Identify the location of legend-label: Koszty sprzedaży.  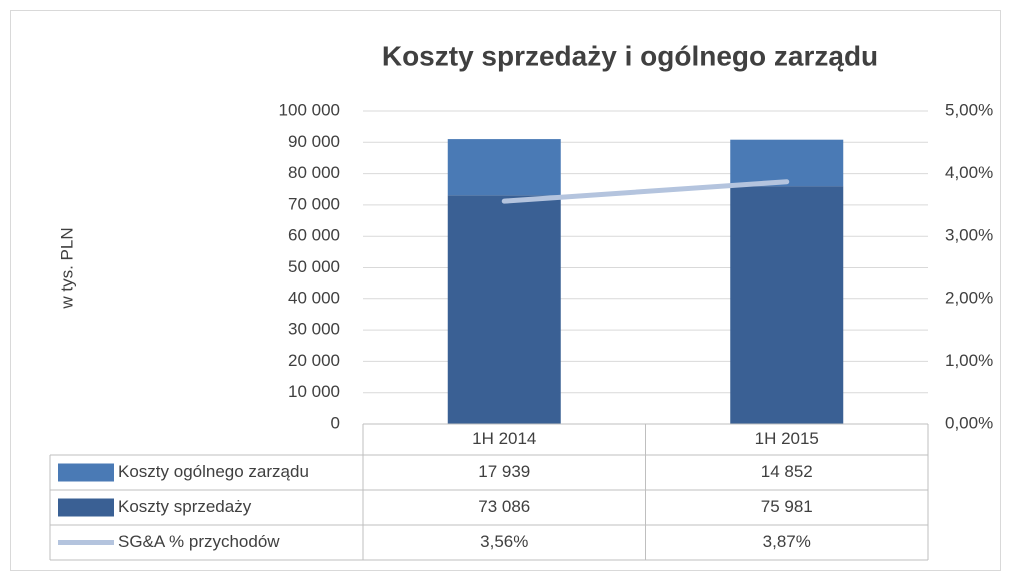
(185, 506).